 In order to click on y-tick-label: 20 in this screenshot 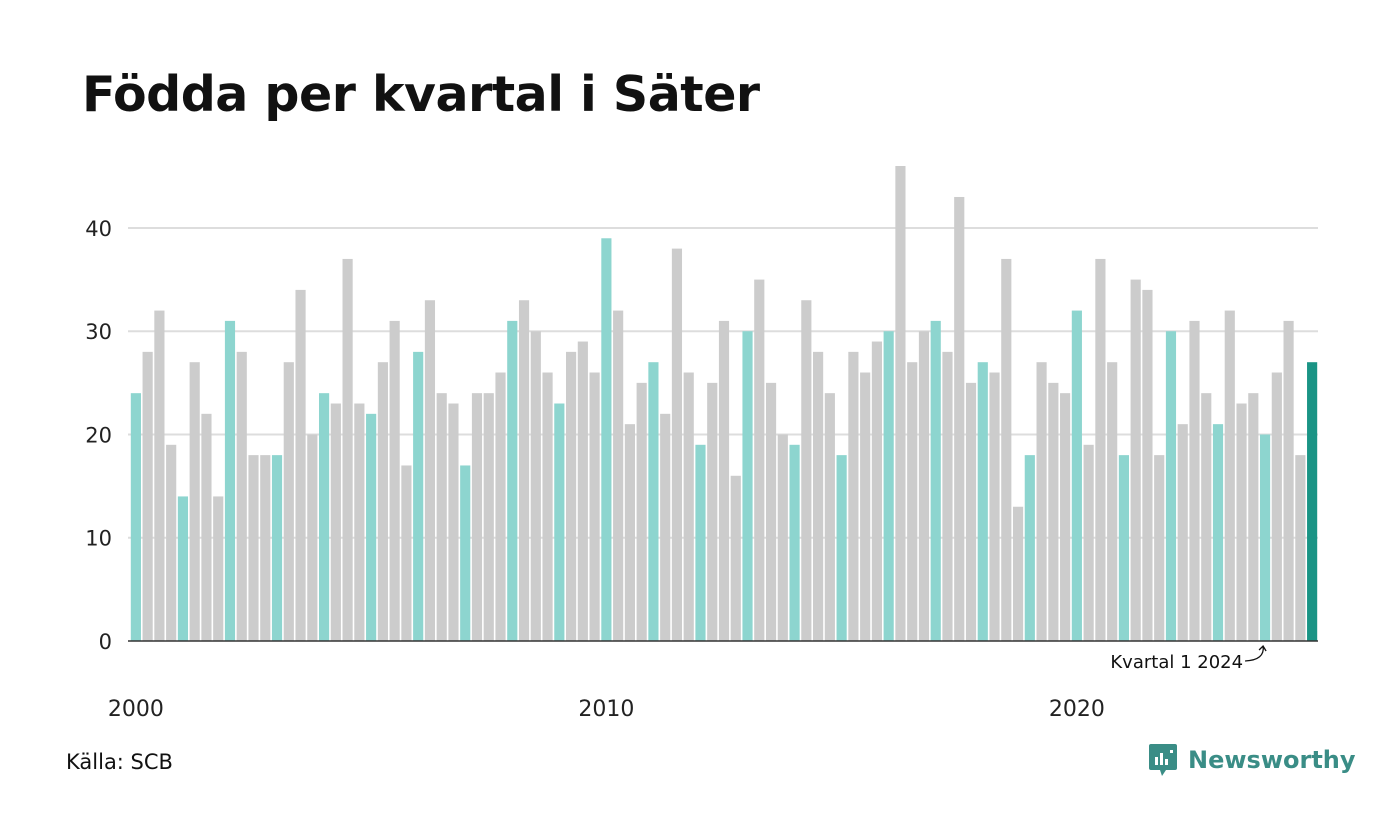, I will do `click(98, 435)`.